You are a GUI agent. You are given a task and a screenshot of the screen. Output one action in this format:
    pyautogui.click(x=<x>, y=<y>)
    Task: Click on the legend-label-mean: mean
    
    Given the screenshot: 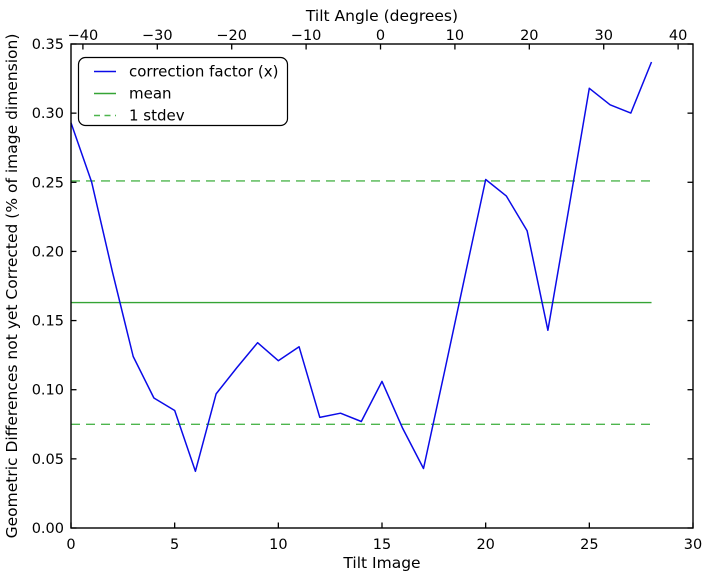 What is the action you would take?
    pyautogui.click(x=150, y=94)
    